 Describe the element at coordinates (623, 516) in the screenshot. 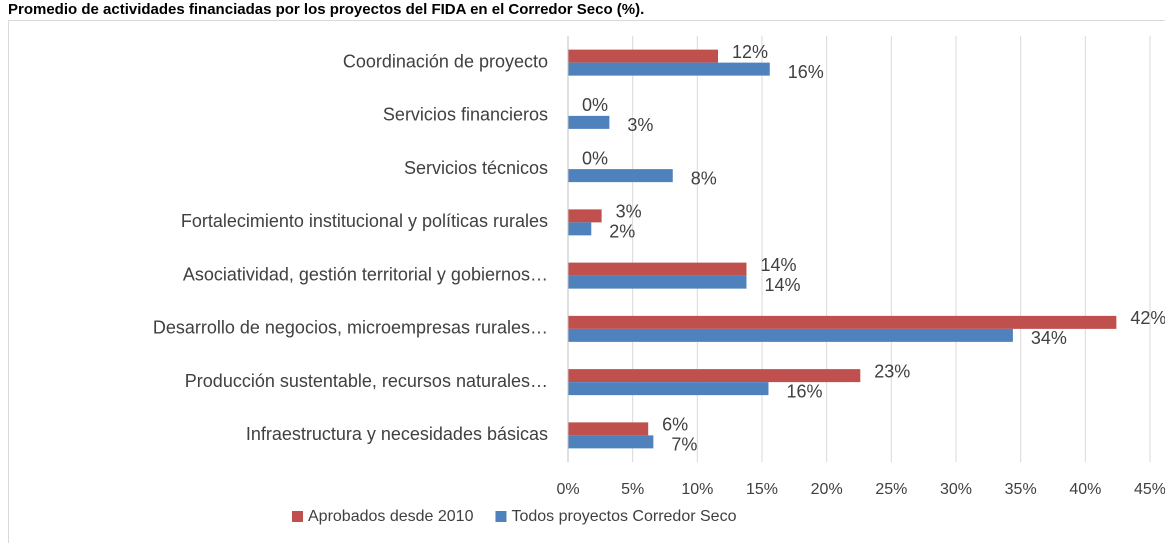

I see `legend-label: Todos proyectos Corredor Seco` at that location.